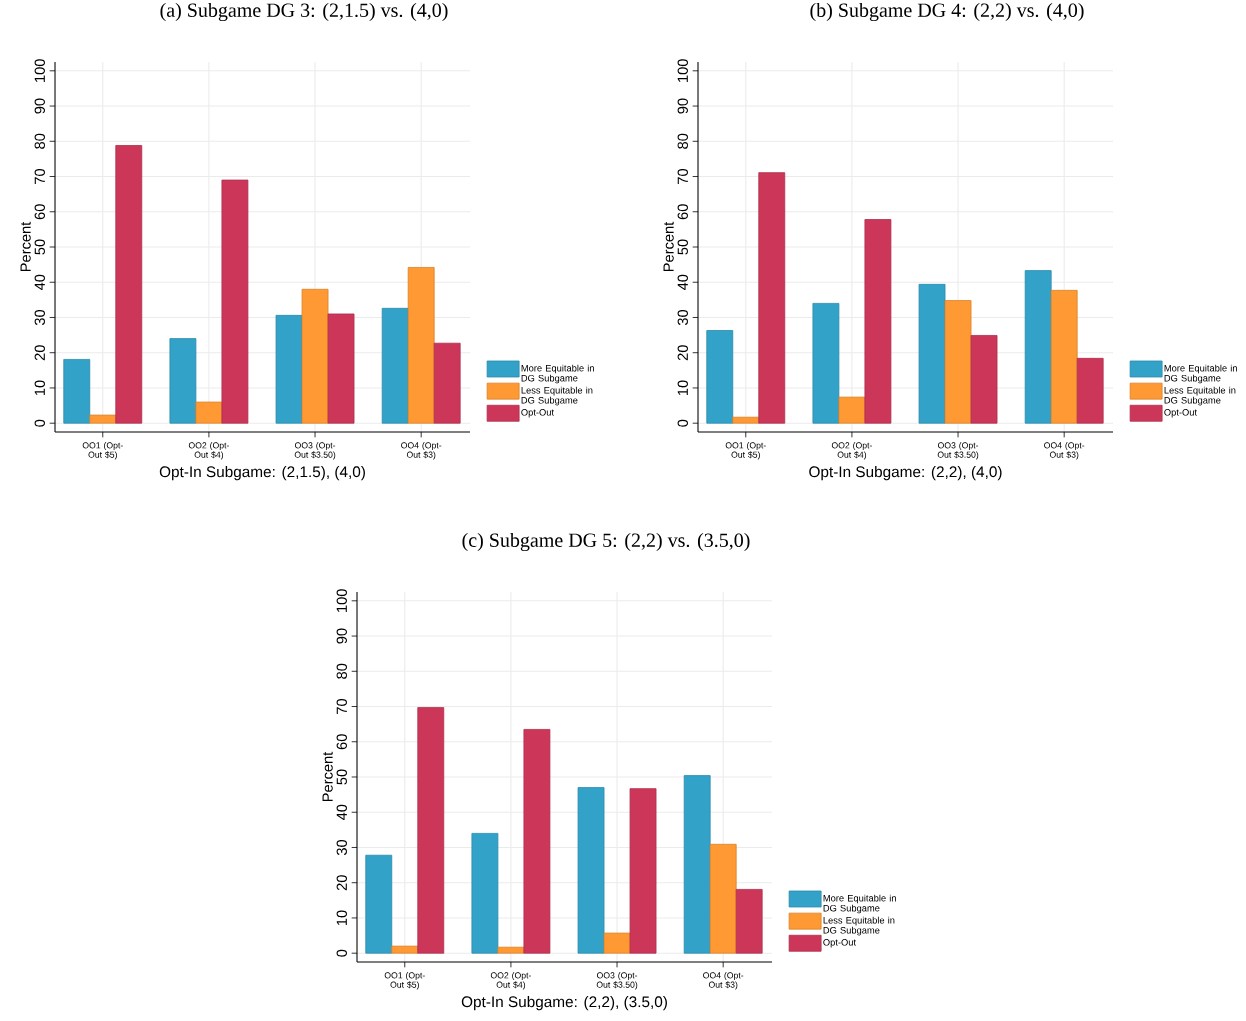 The image size is (1246, 1021). I want to click on x-axis-title: Opt-In Subgame: (2,1.5), (4,0), so click(262, 473).